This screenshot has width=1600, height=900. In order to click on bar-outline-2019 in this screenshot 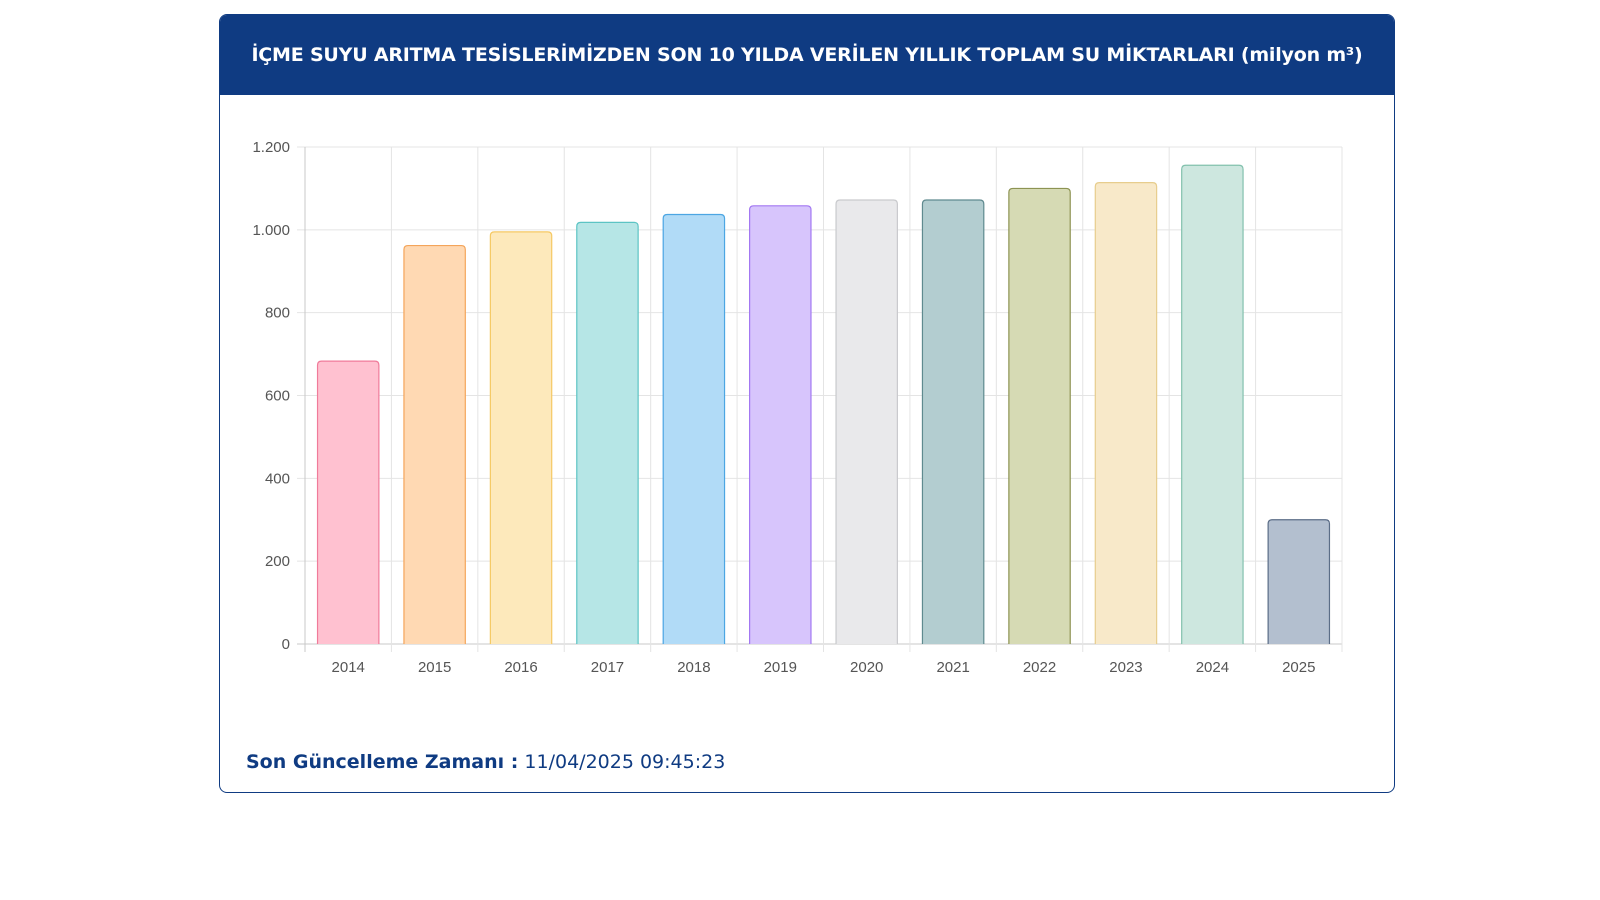, I will do `click(780, 424)`.